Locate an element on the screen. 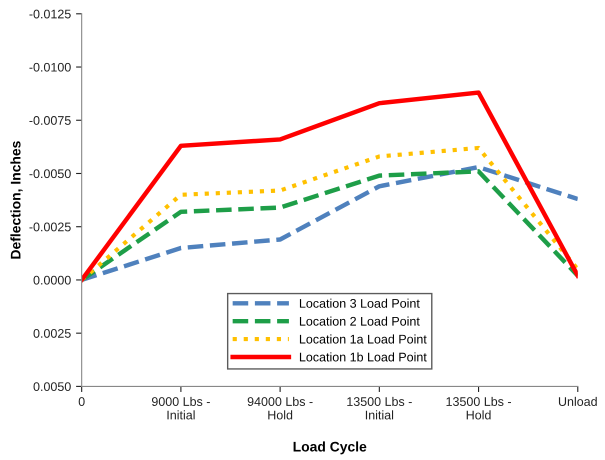 Image resolution: width=605 pixels, height=460 pixels. x-axis-title: Load Cycle is located at coordinates (330, 447).